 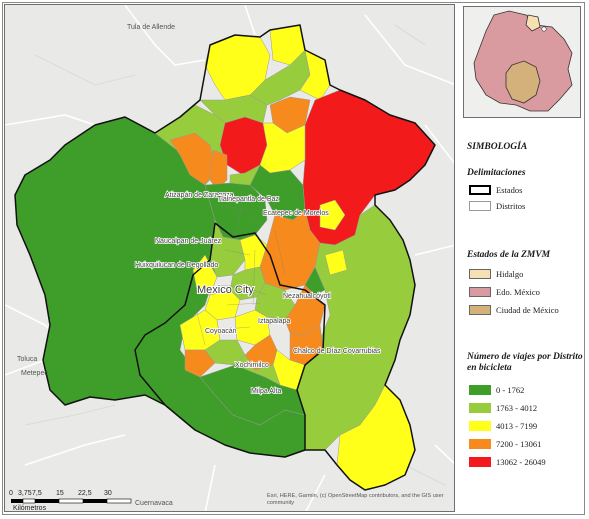 I want to click on district-east-green-small, so click(x=315, y=281).